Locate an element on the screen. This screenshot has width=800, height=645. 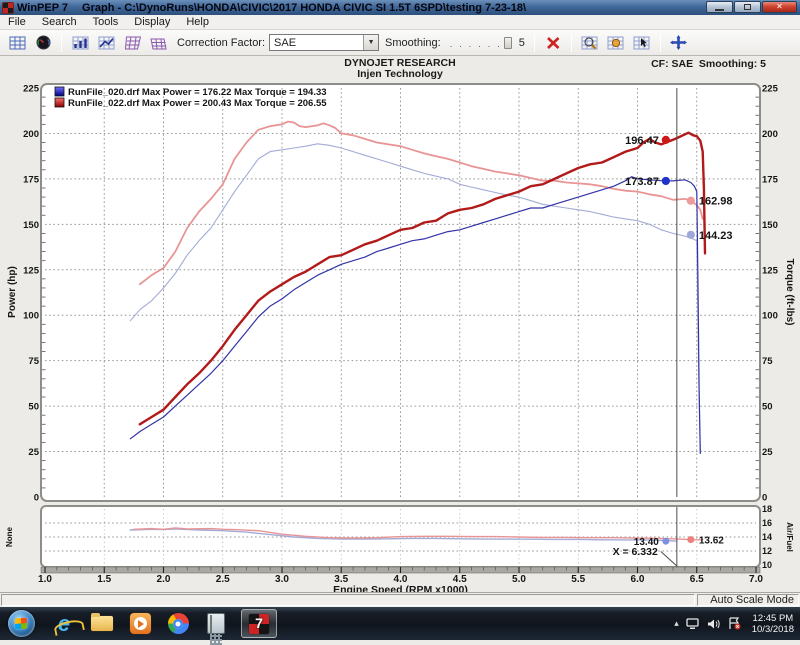
taskbar-clock: 12:45 PM 10/3/2018 is located at coordinates (771, 624).